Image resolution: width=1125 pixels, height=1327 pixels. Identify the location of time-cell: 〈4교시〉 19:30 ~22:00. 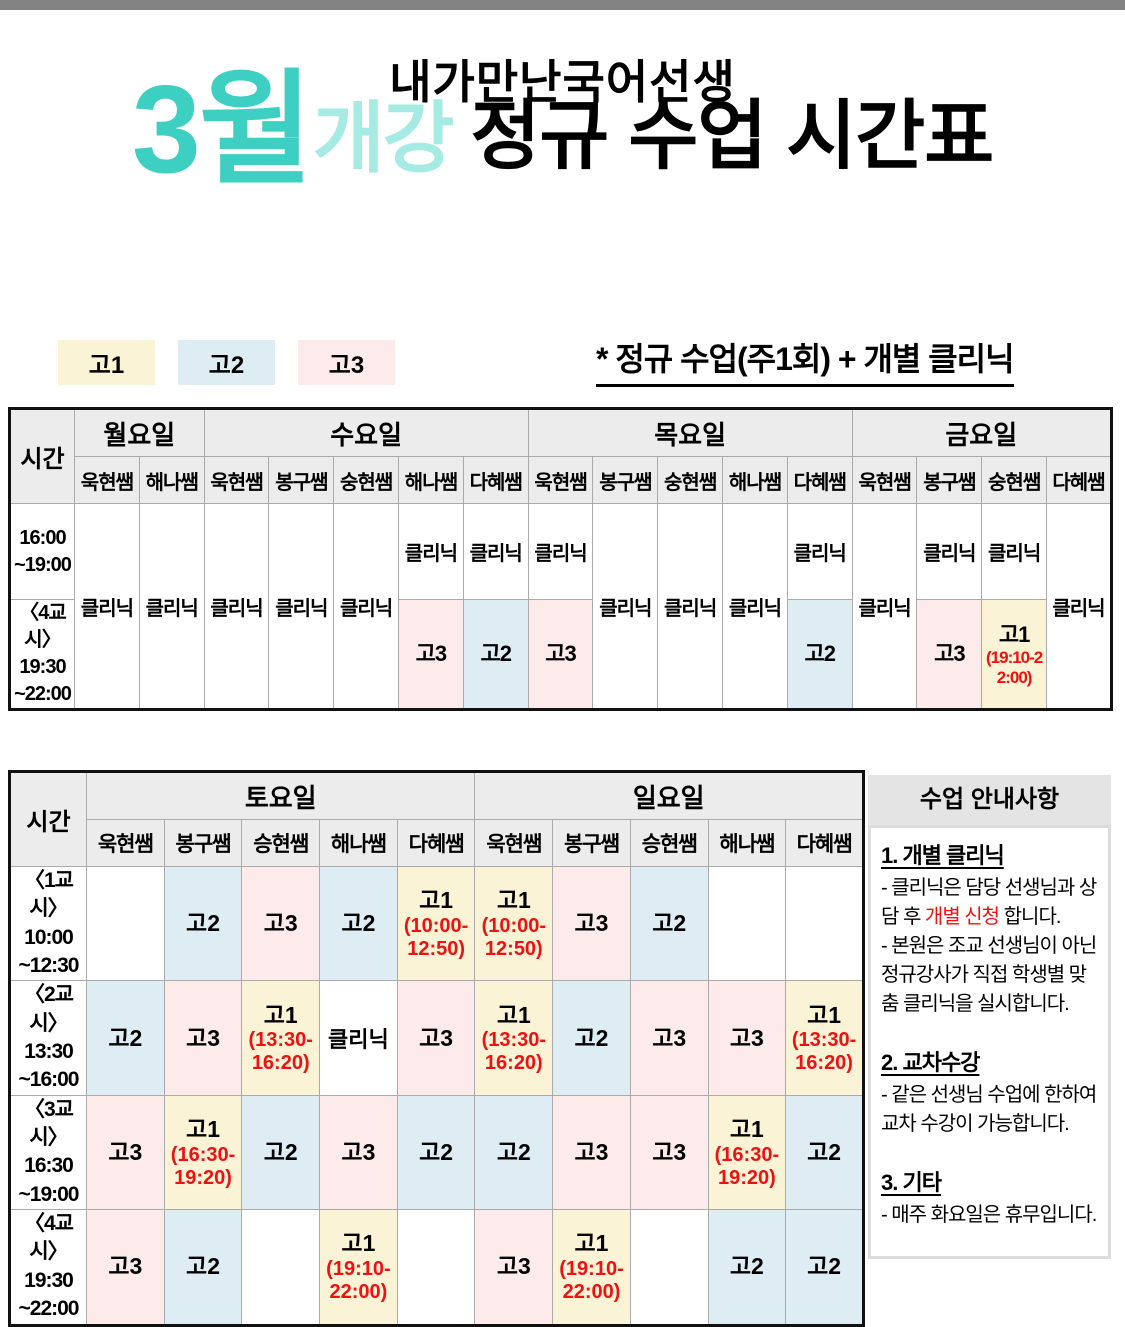
(48, 1267).